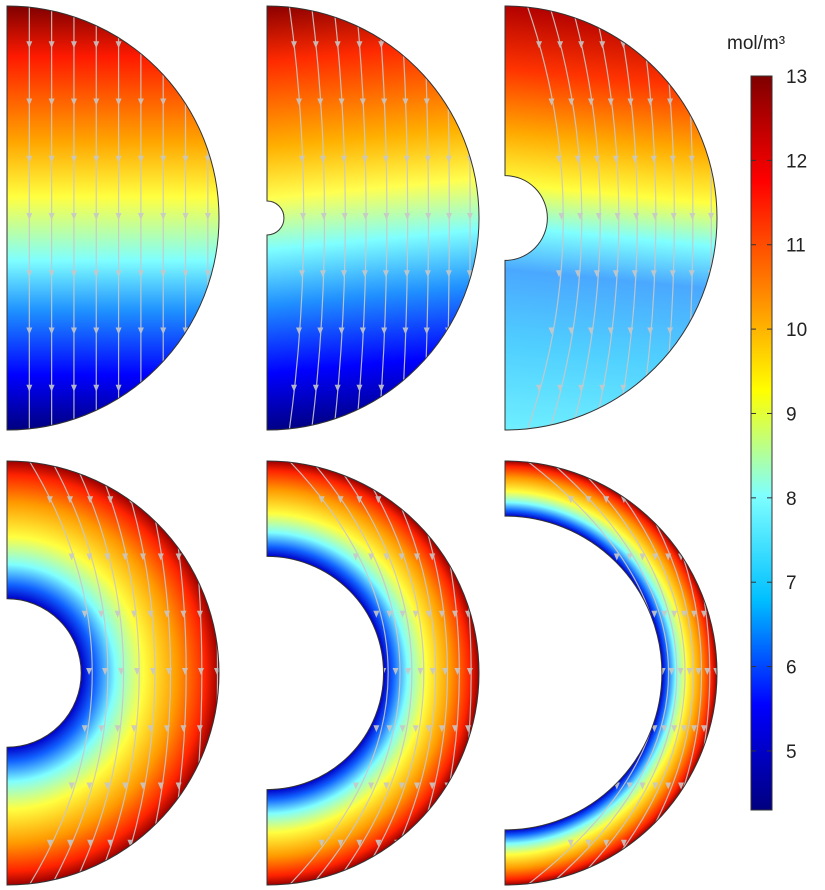 The image size is (825, 890). I want to click on colorbar-tick-label: 13, so click(796, 77).